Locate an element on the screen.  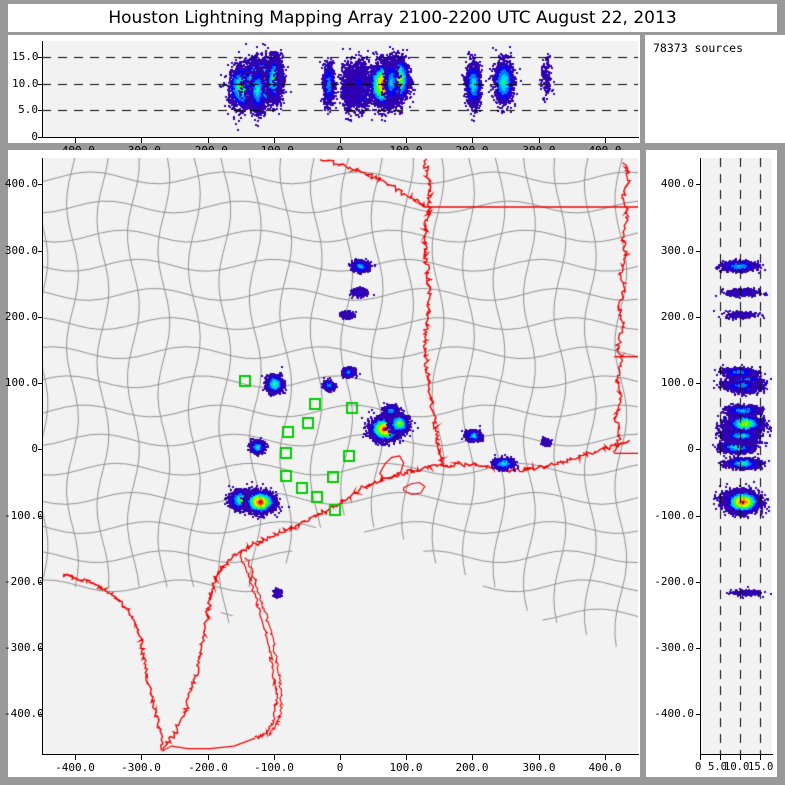
top-panel-y-tick-label: 0 is located at coordinates (34, 136).